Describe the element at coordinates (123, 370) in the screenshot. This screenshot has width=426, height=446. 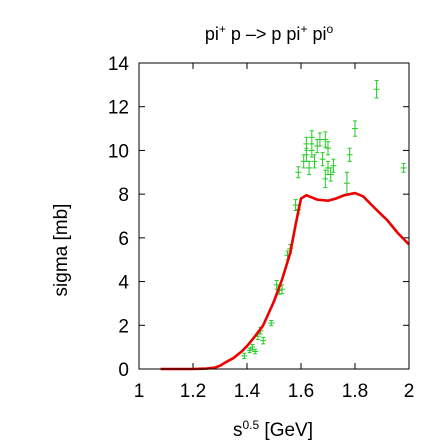
I see `y-tick-label: 0` at that location.